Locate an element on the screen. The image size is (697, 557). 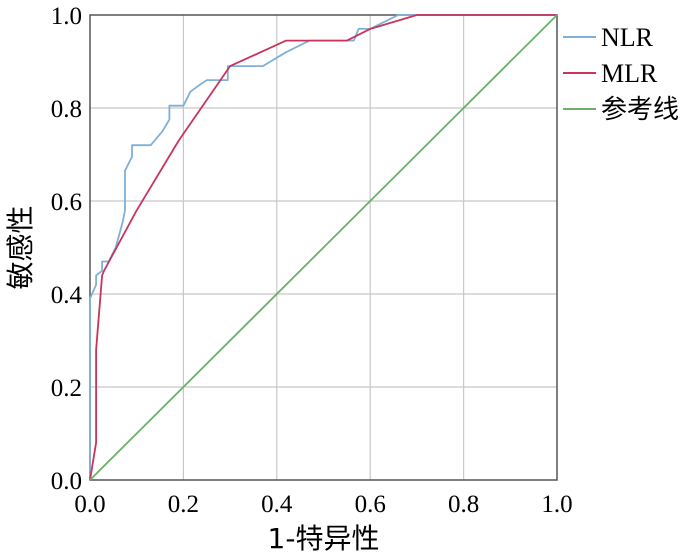
x-tick-label: 1.0 is located at coordinates (556, 504).